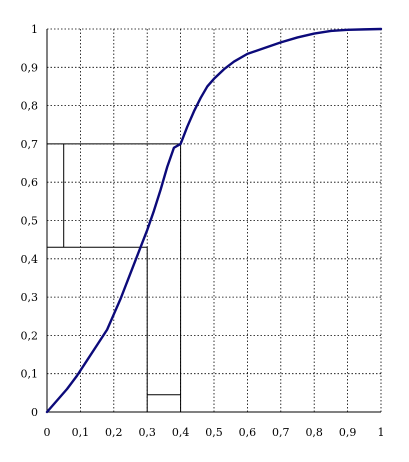 The image size is (409, 462). I want to click on y-tick-label: 1, so click(34, 29).